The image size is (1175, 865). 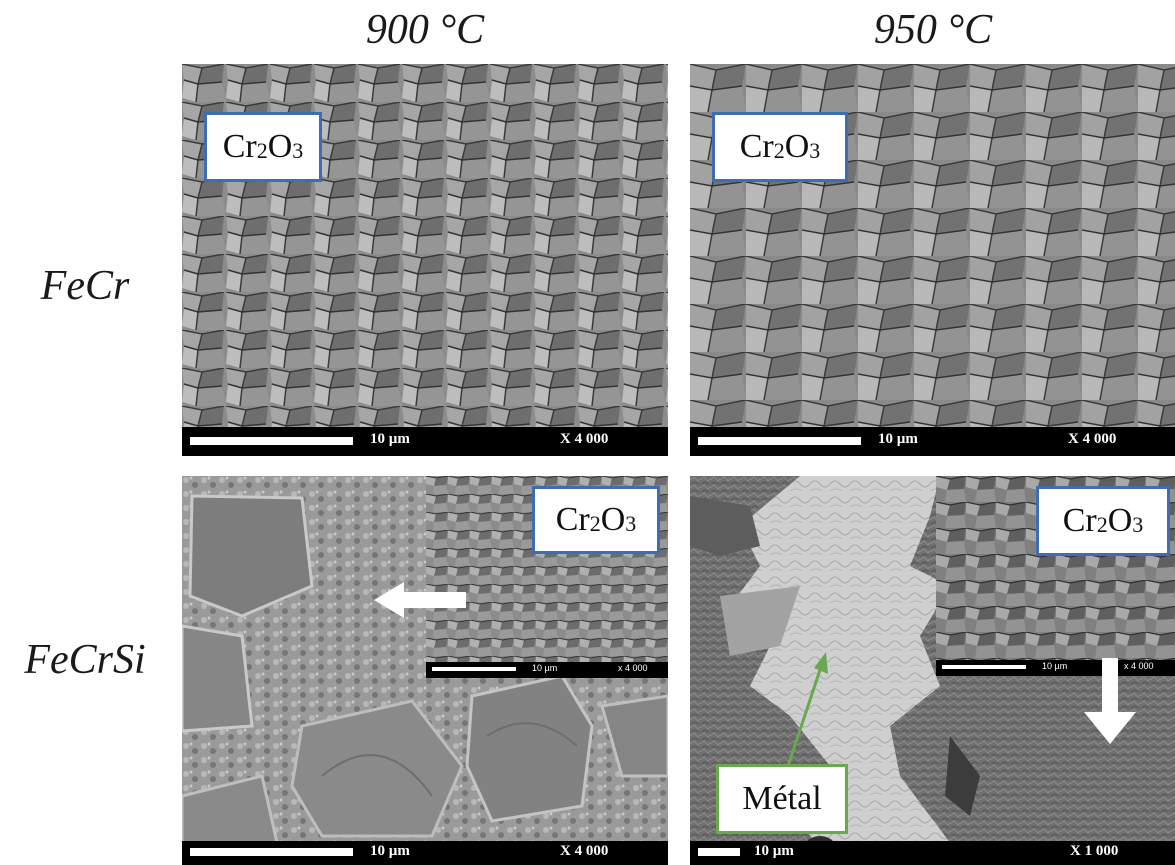 I want to click on arrow-down-icon, so click(x=1110, y=701).